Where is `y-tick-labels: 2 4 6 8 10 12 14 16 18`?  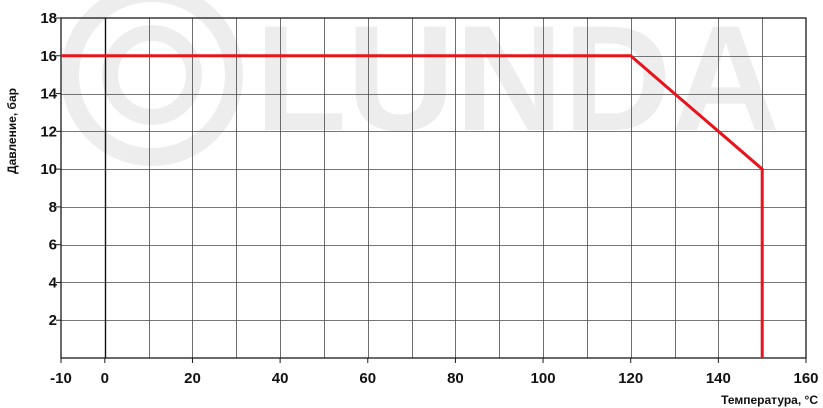
y-tick-labels: 2 4 6 8 10 12 14 16 18 is located at coordinates (50, 169).